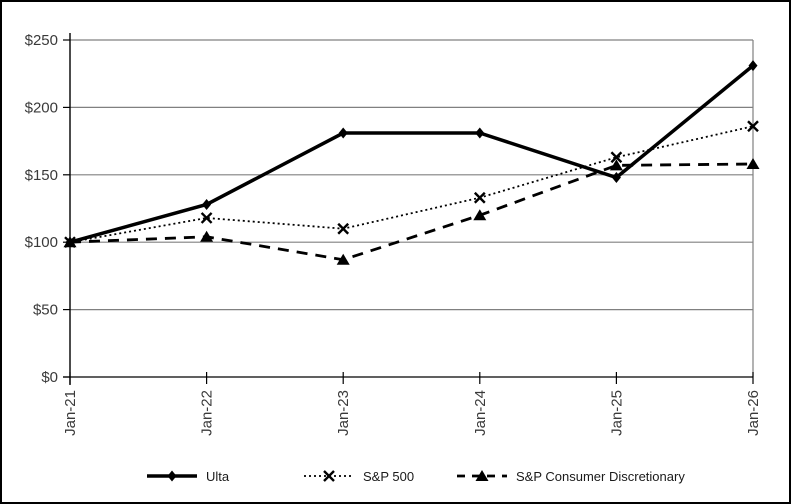 The height and width of the screenshot is (504, 791). I want to click on legend-swatch-dashed-triangle-icon, so click(482, 475).